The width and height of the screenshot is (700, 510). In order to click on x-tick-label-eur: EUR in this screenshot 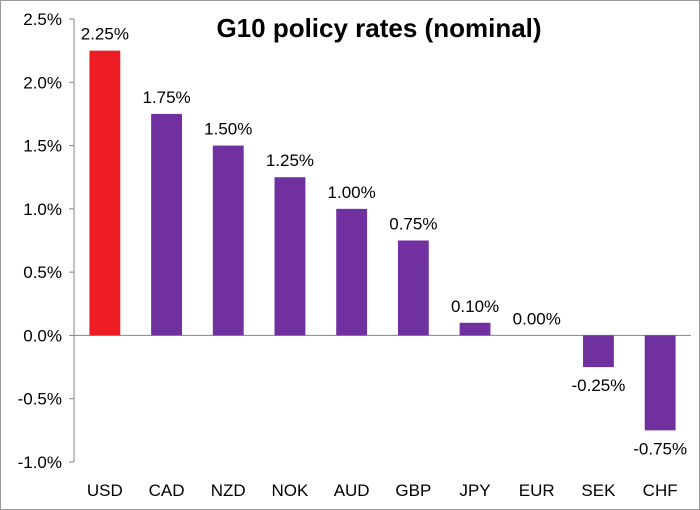, I will do `click(537, 490)`.